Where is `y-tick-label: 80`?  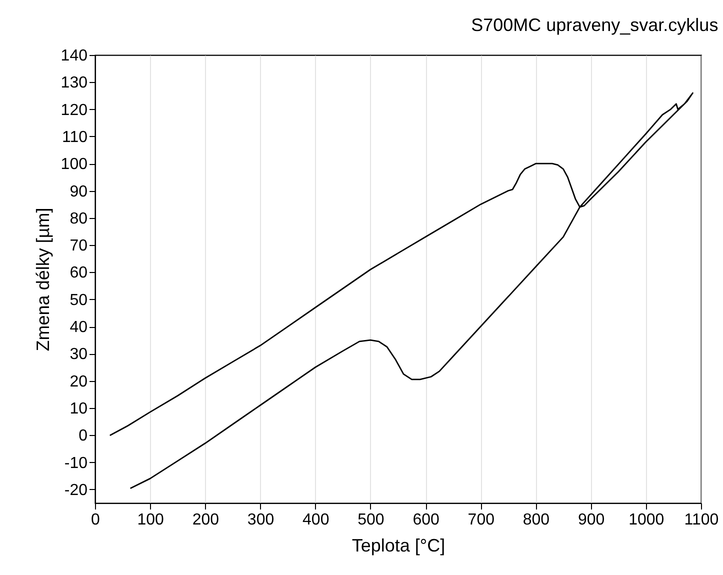 y-tick-label: 80 is located at coordinates (79, 219).